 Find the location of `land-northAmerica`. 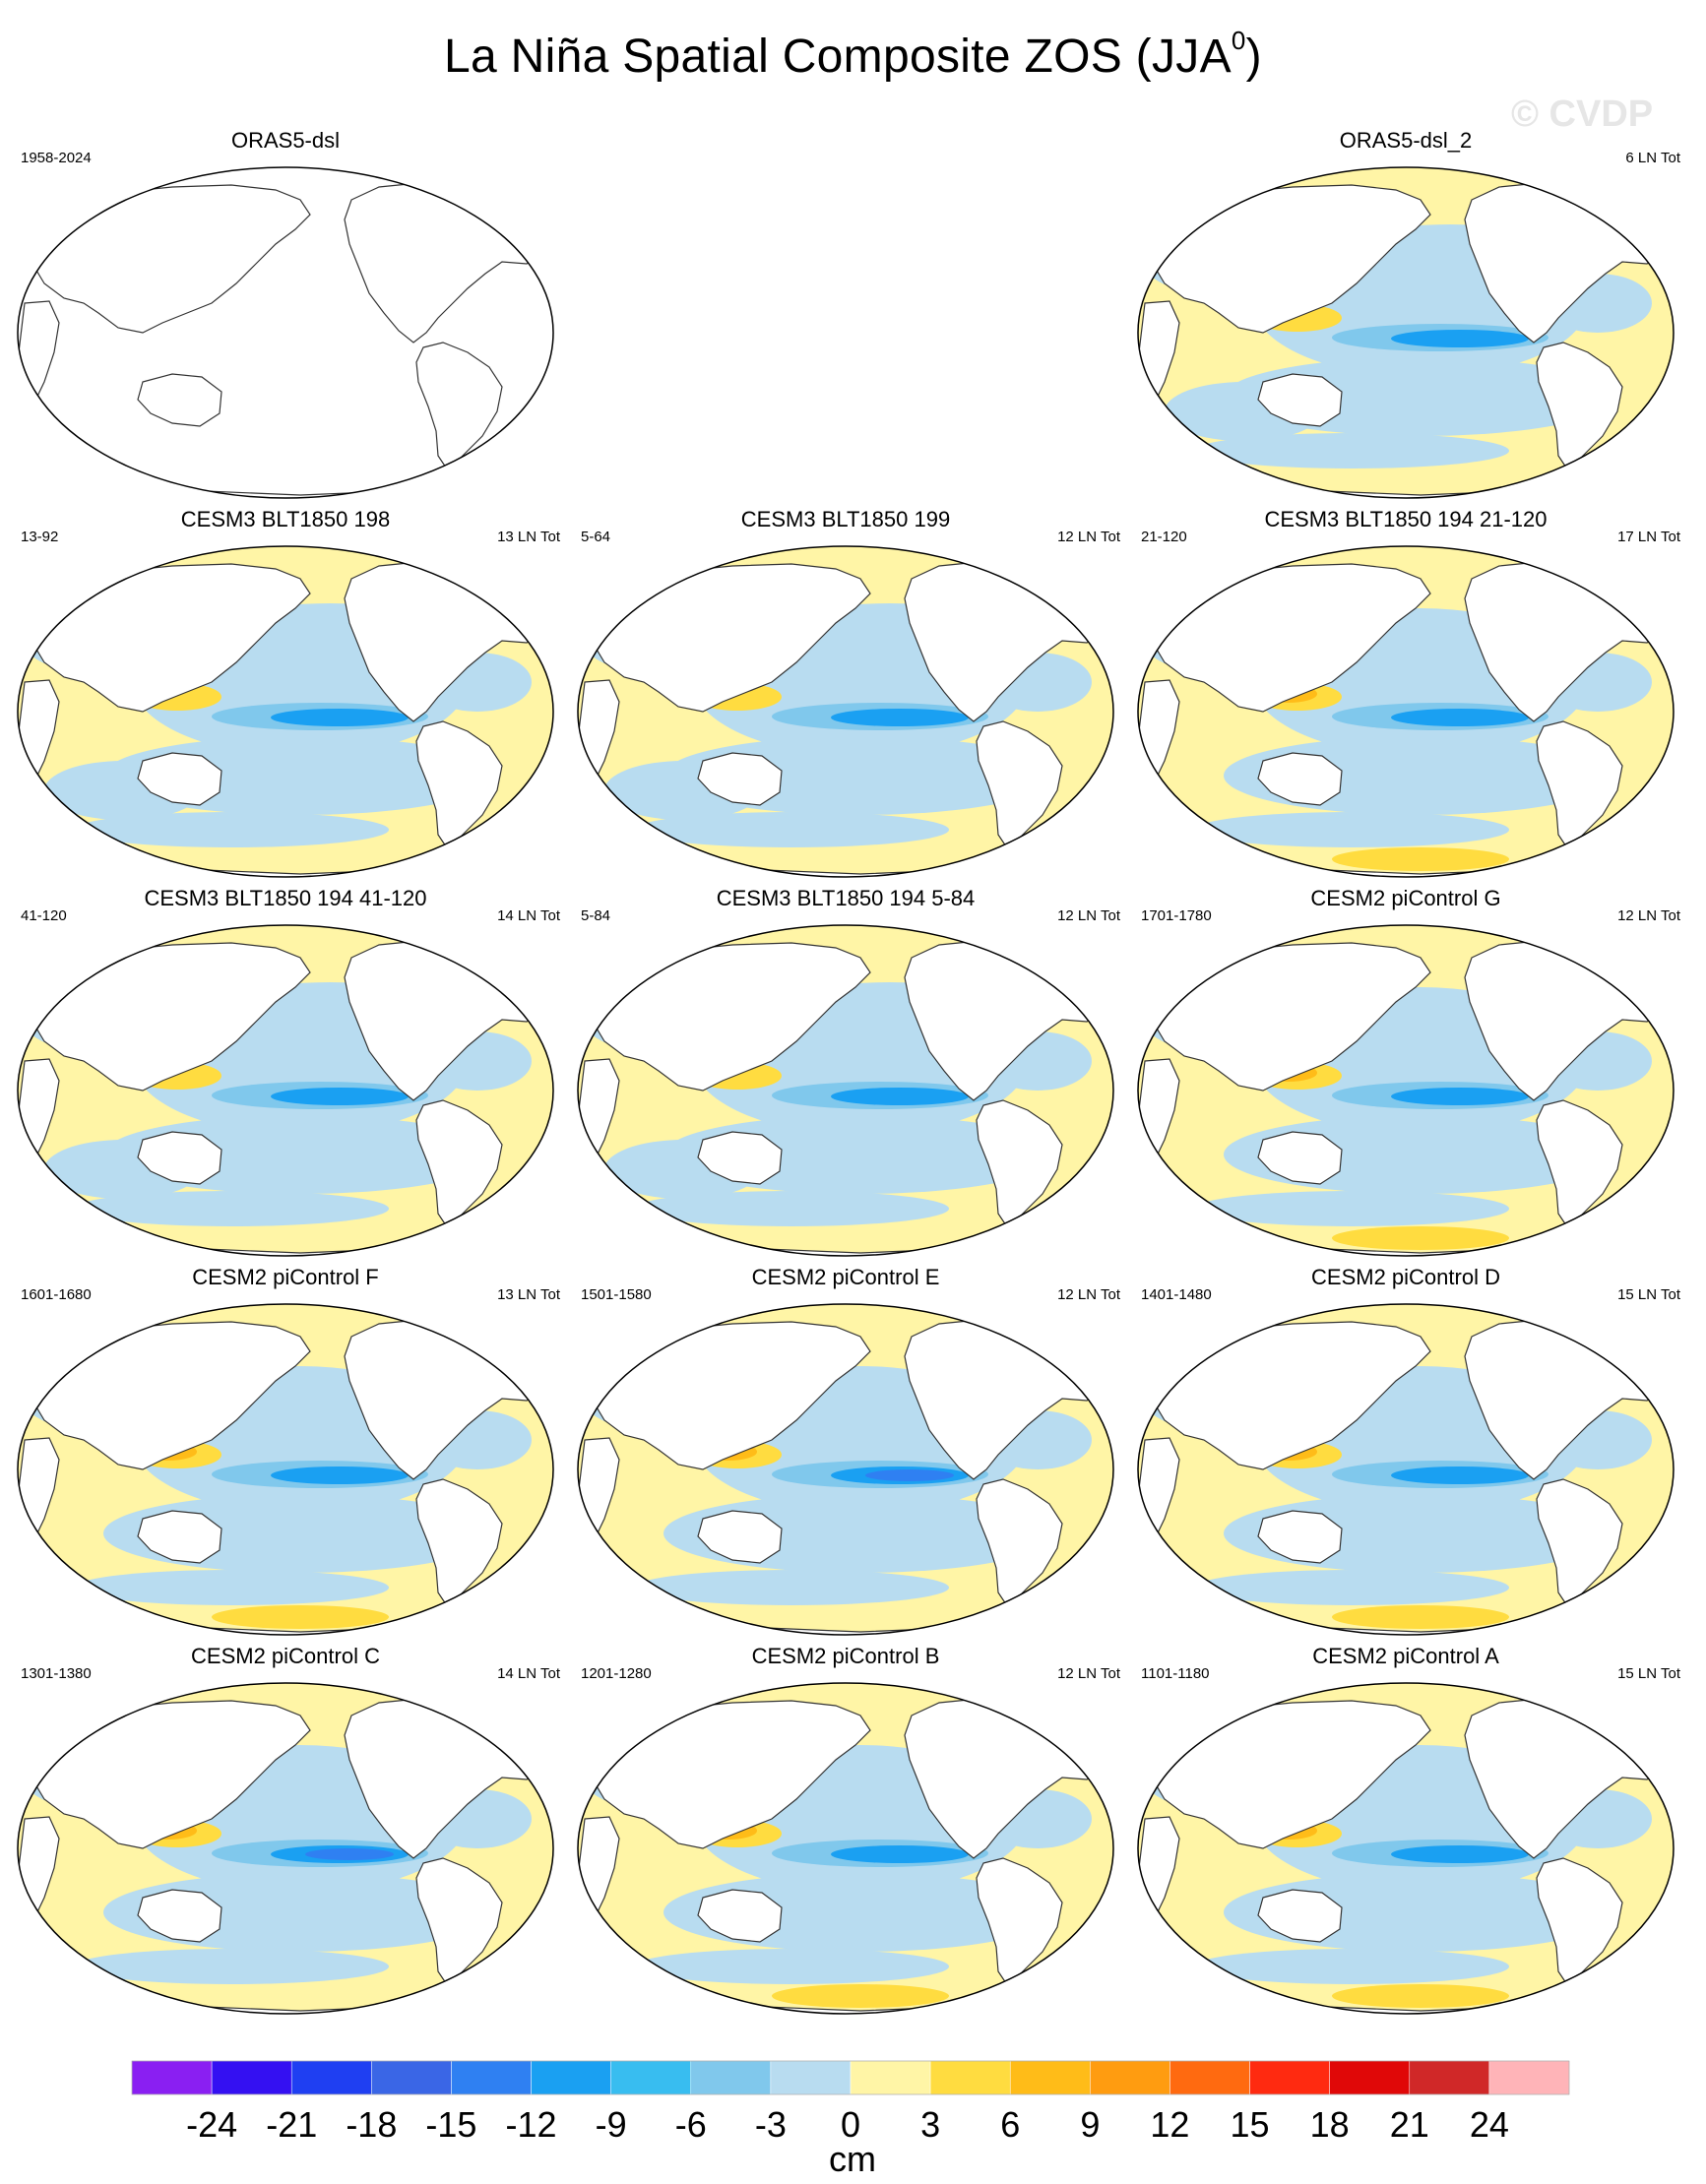

land-northAmerica is located at coordinates (444, 262).